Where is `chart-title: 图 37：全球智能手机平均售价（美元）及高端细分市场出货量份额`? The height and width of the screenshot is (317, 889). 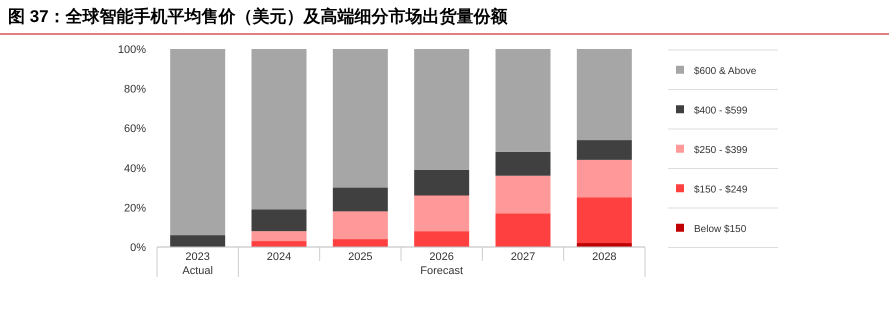
chart-title: 图 37：全球智能手机平均售价（美元）及高端细分市场出货量份额 is located at coordinates (258, 16).